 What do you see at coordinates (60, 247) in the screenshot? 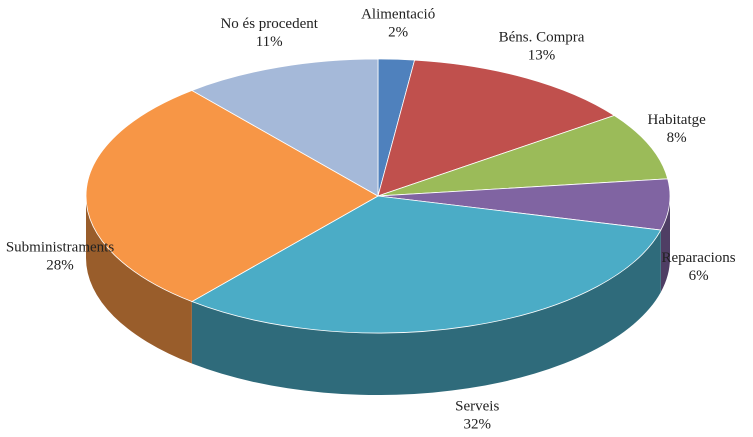
I see `slice-label: Subministraments` at bounding box center [60, 247].